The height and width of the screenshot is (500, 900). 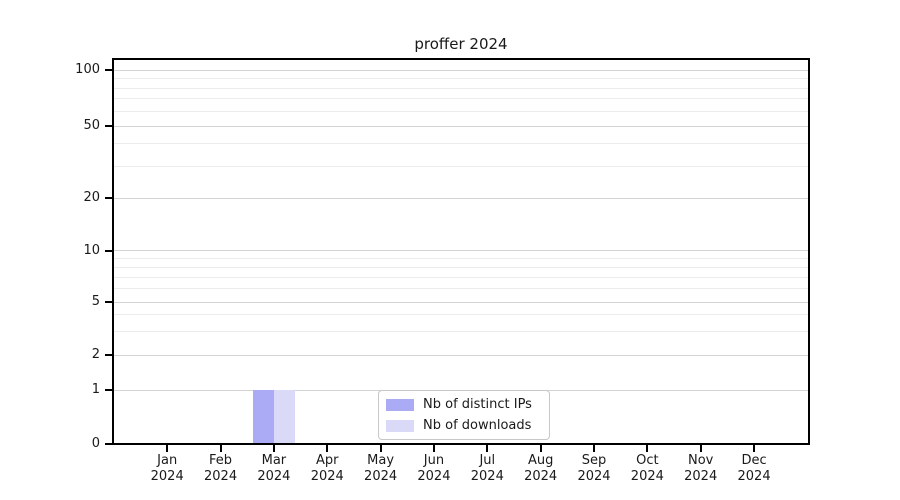 I want to click on chart-title: proffer 2024, so click(x=461, y=44).